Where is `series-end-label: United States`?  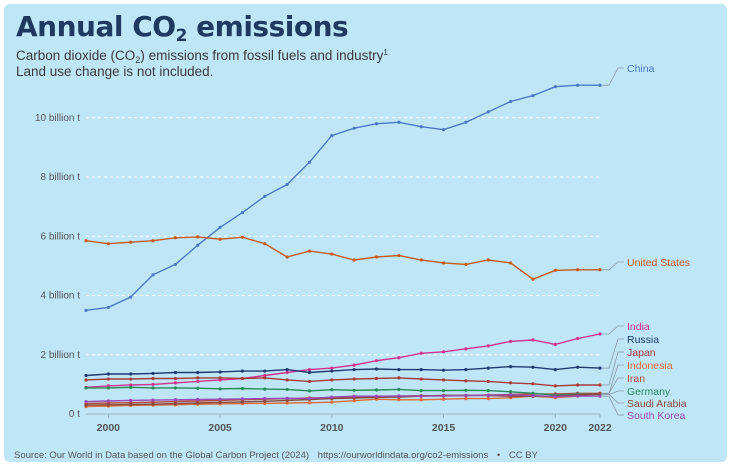 series-end-label: United States is located at coordinates (658, 263).